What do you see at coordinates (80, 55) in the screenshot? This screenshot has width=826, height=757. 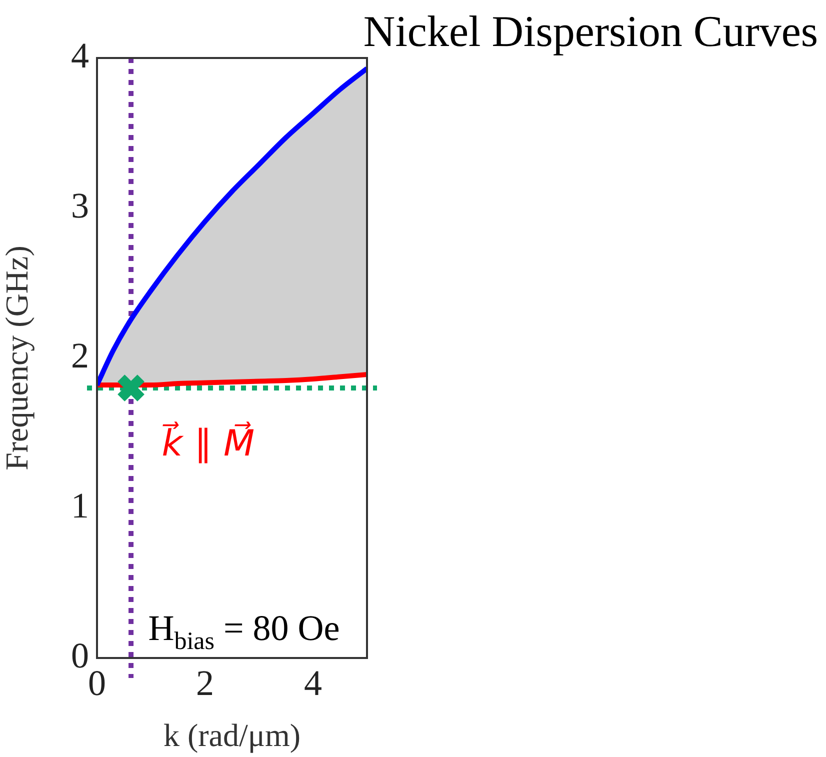 I see `y-tick-label: 4` at bounding box center [80, 55].